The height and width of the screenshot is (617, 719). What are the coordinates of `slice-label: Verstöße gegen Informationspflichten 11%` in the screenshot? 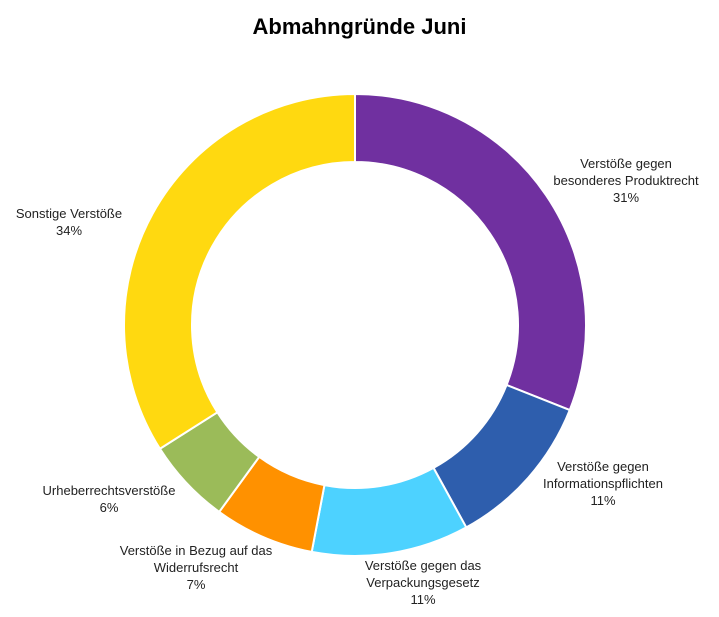 It's located at (603, 483).